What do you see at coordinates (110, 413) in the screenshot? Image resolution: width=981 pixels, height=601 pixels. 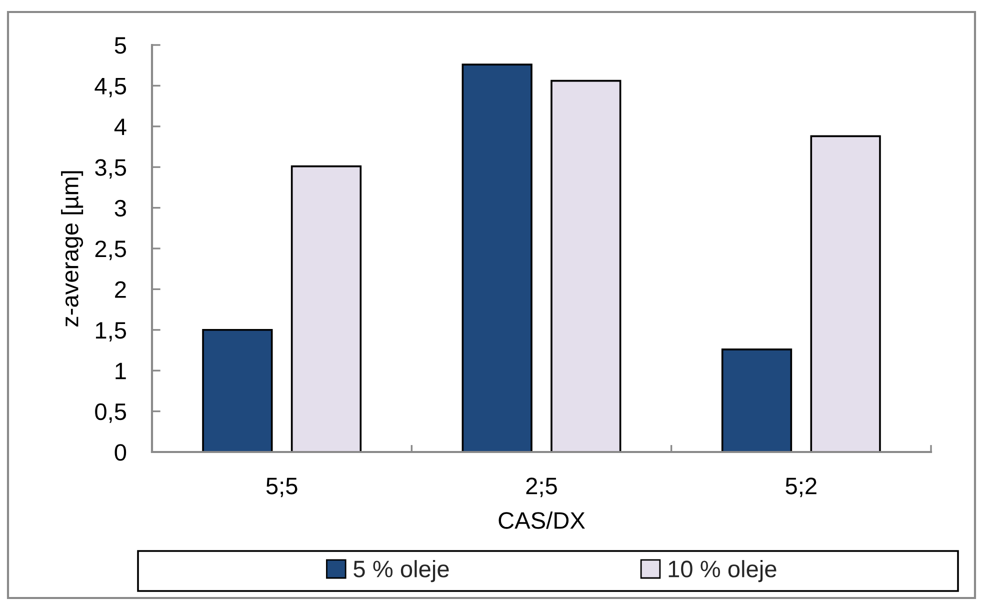 I see `y-tick-label: 0,5` at bounding box center [110, 413].